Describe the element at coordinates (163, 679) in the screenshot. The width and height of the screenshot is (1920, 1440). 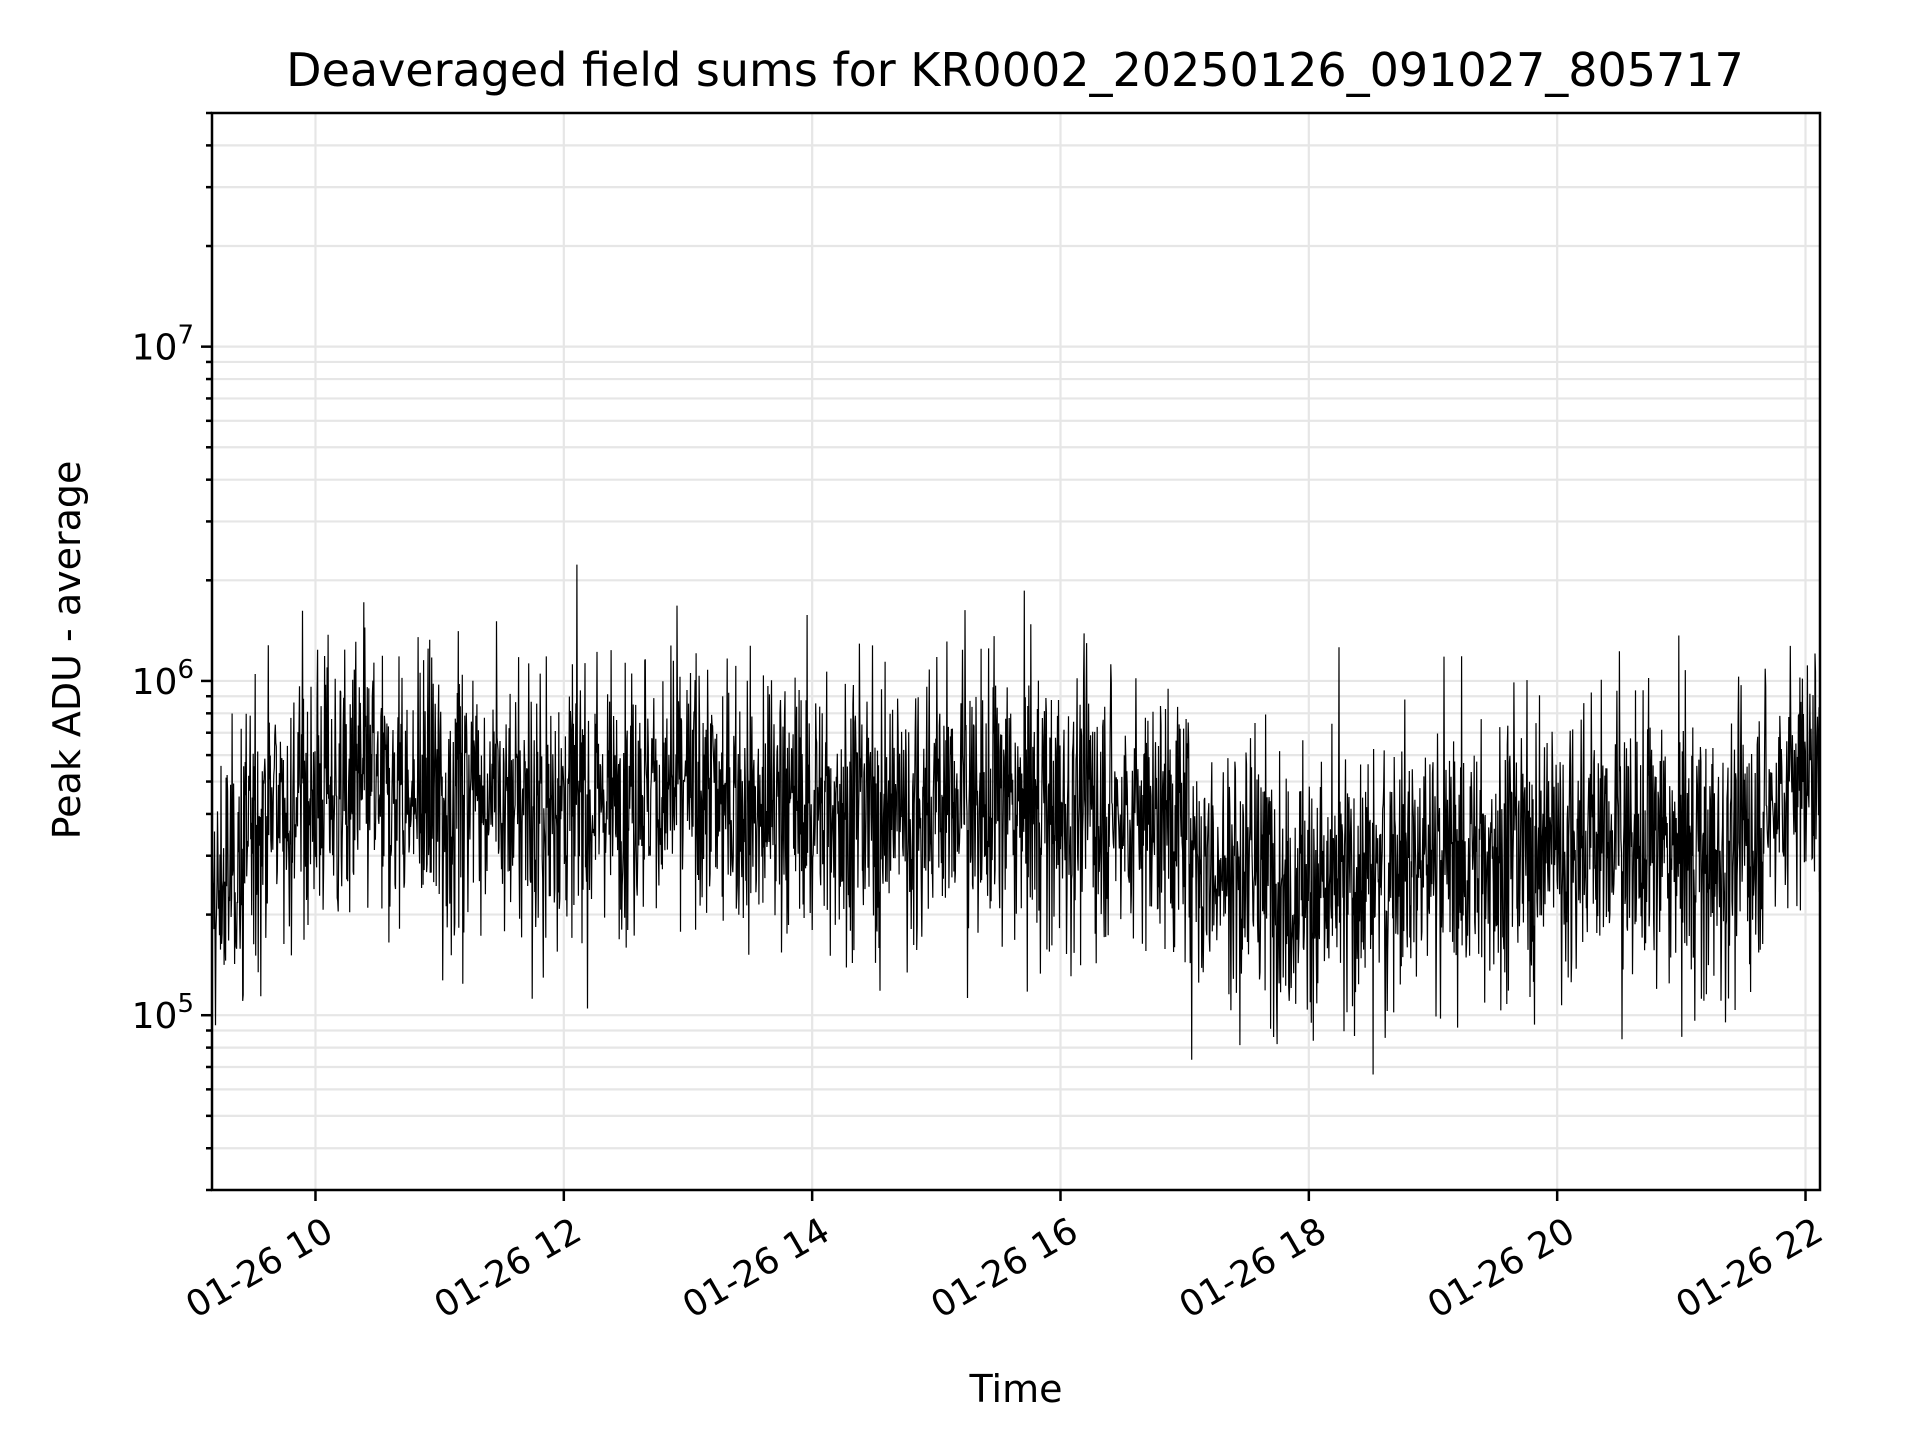
I see `y-tick-label: 10⁶` at that location.